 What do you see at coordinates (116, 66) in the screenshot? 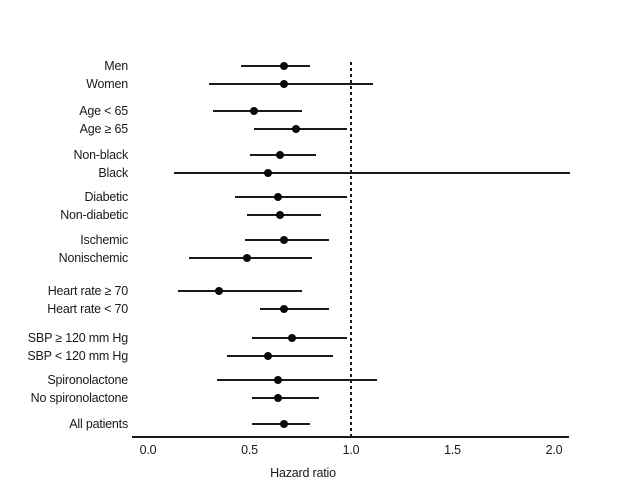
I see `row-label: Men` at bounding box center [116, 66].